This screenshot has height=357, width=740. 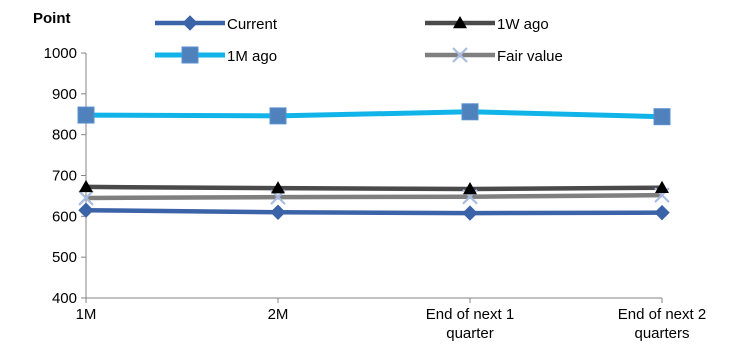 What do you see at coordinates (64, 135) in the screenshot?
I see `y-tick-label: 800` at bounding box center [64, 135].